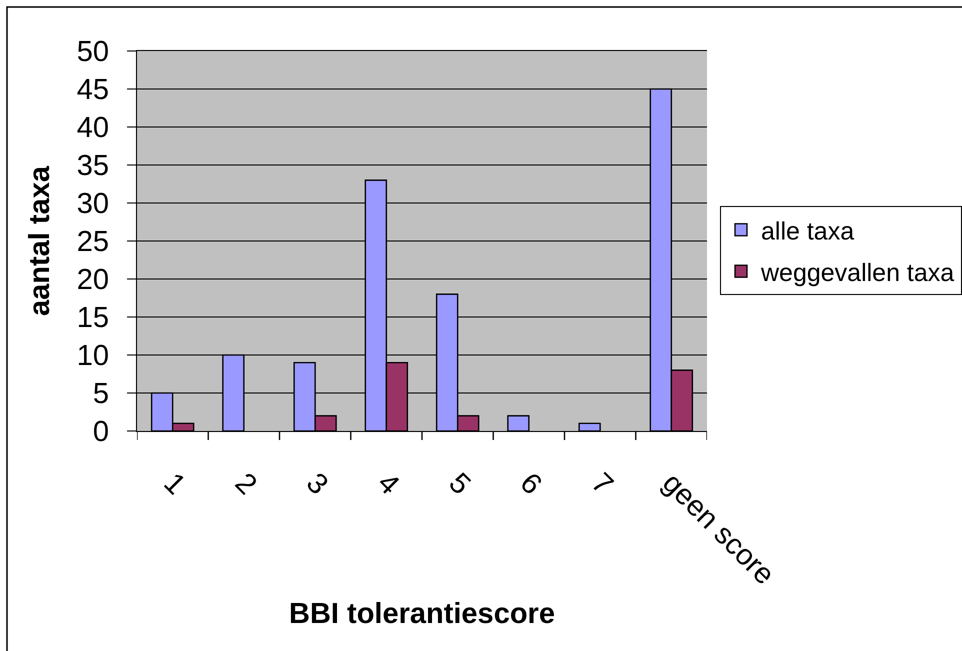 The height and width of the screenshot is (651, 962). I want to click on x-tick-label: 3, so click(317, 484).